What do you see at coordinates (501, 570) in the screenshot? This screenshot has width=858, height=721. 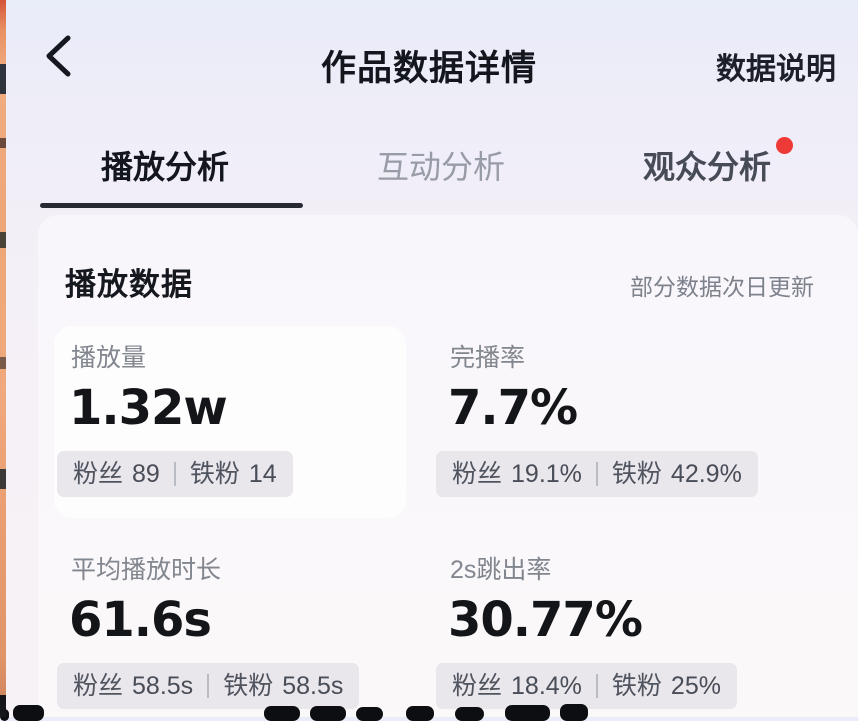 I see `stat-label: 2s跳出率` at bounding box center [501, 570].